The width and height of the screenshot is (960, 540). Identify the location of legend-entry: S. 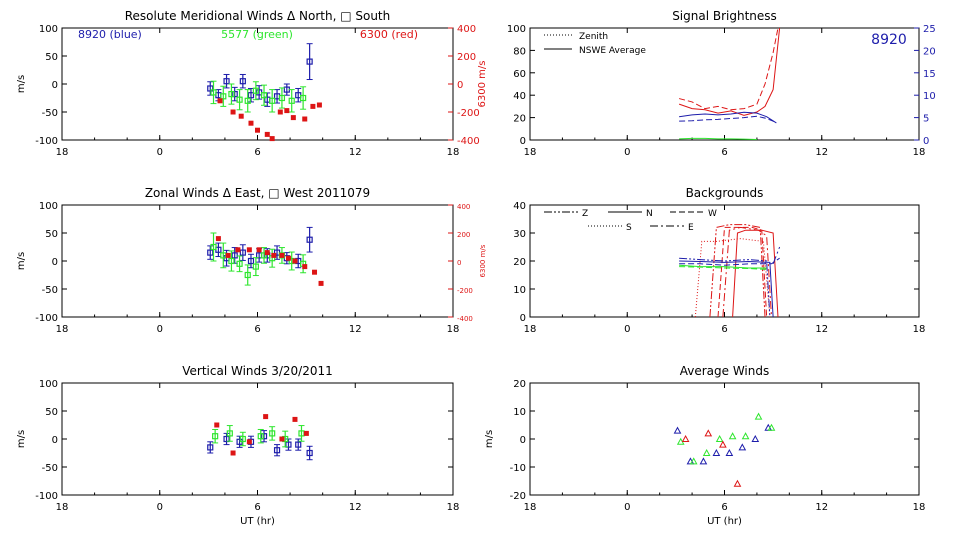
(629, 228).